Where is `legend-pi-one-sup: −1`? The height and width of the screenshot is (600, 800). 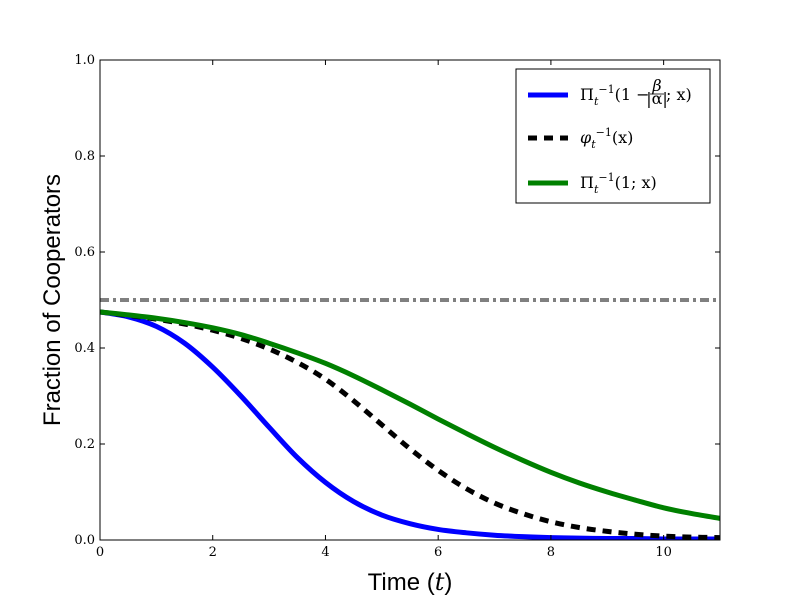
legend-pi-one-sup: −1 is located at coordinates (606, 177).